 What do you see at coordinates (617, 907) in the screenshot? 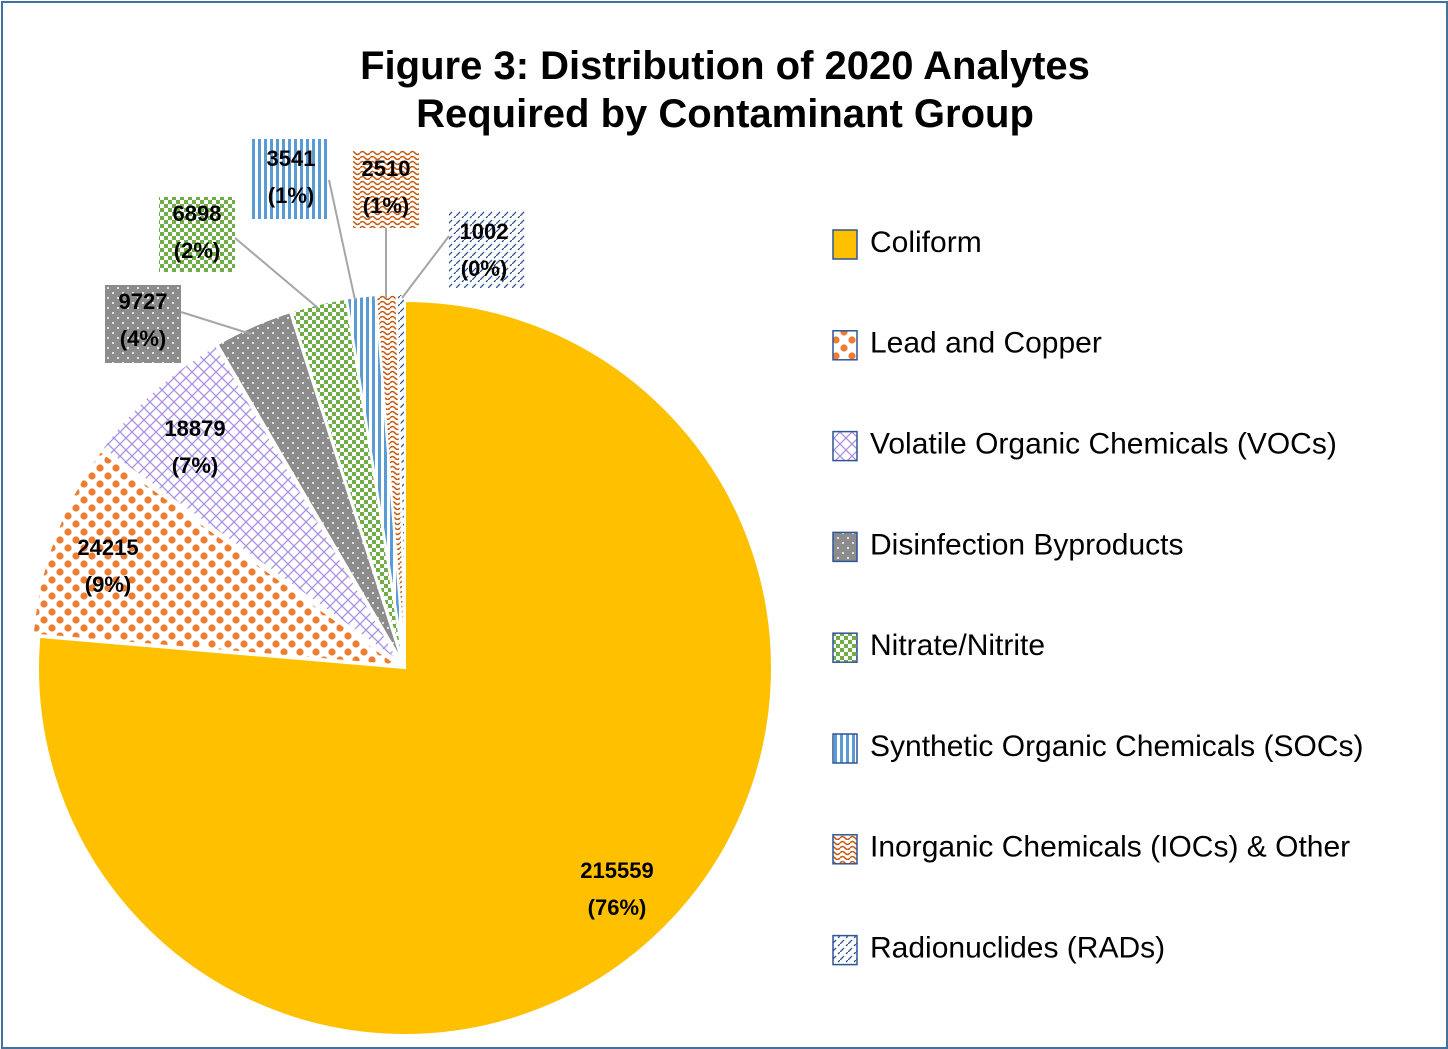
I see `percent-label: (76%)` at bounding box center [617, 907].